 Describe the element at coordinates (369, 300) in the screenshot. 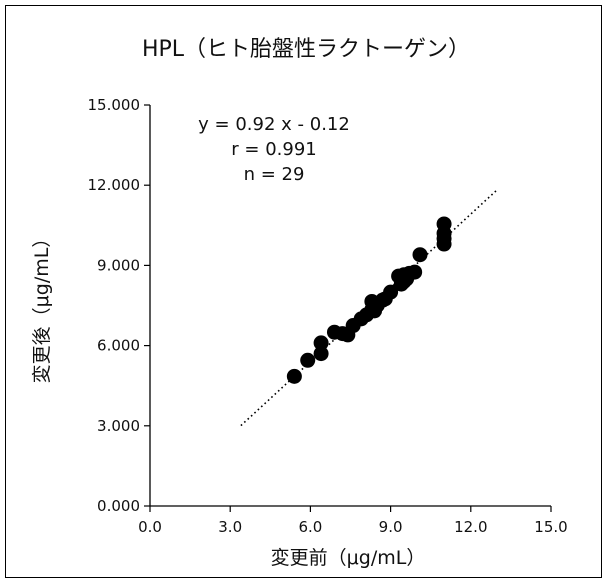

I see `data-points` at that location.